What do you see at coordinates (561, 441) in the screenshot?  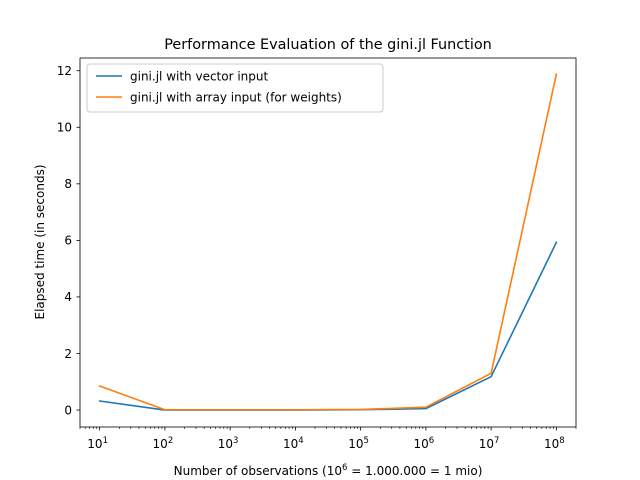 I see `x-tick-label-exp-7: 8` at bounding box center [561, 441].